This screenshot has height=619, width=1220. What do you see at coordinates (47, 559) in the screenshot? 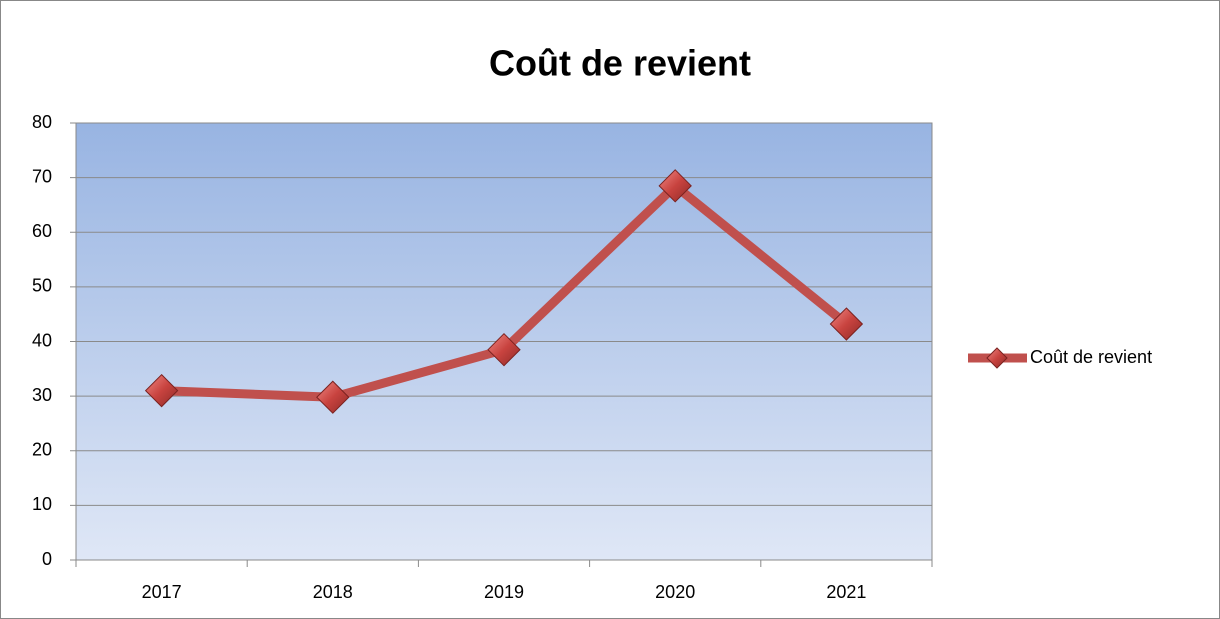
I see `y-tick-label: 0` at bounding box center [47, 559].